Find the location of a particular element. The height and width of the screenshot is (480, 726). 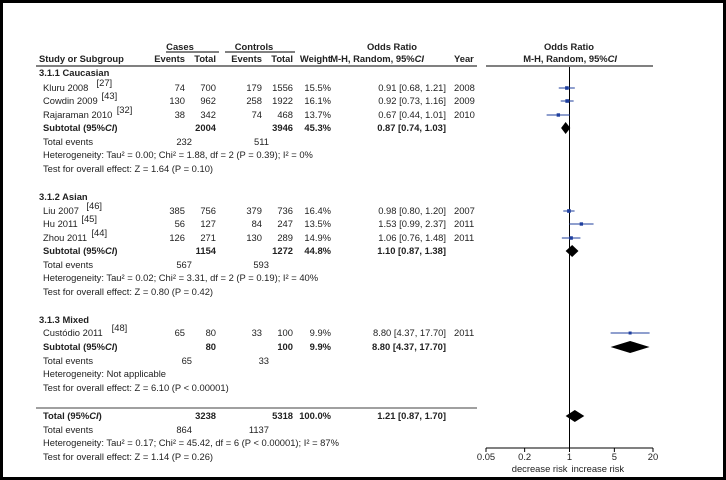

cases-events: 56 is located at coordinates (180, 223).